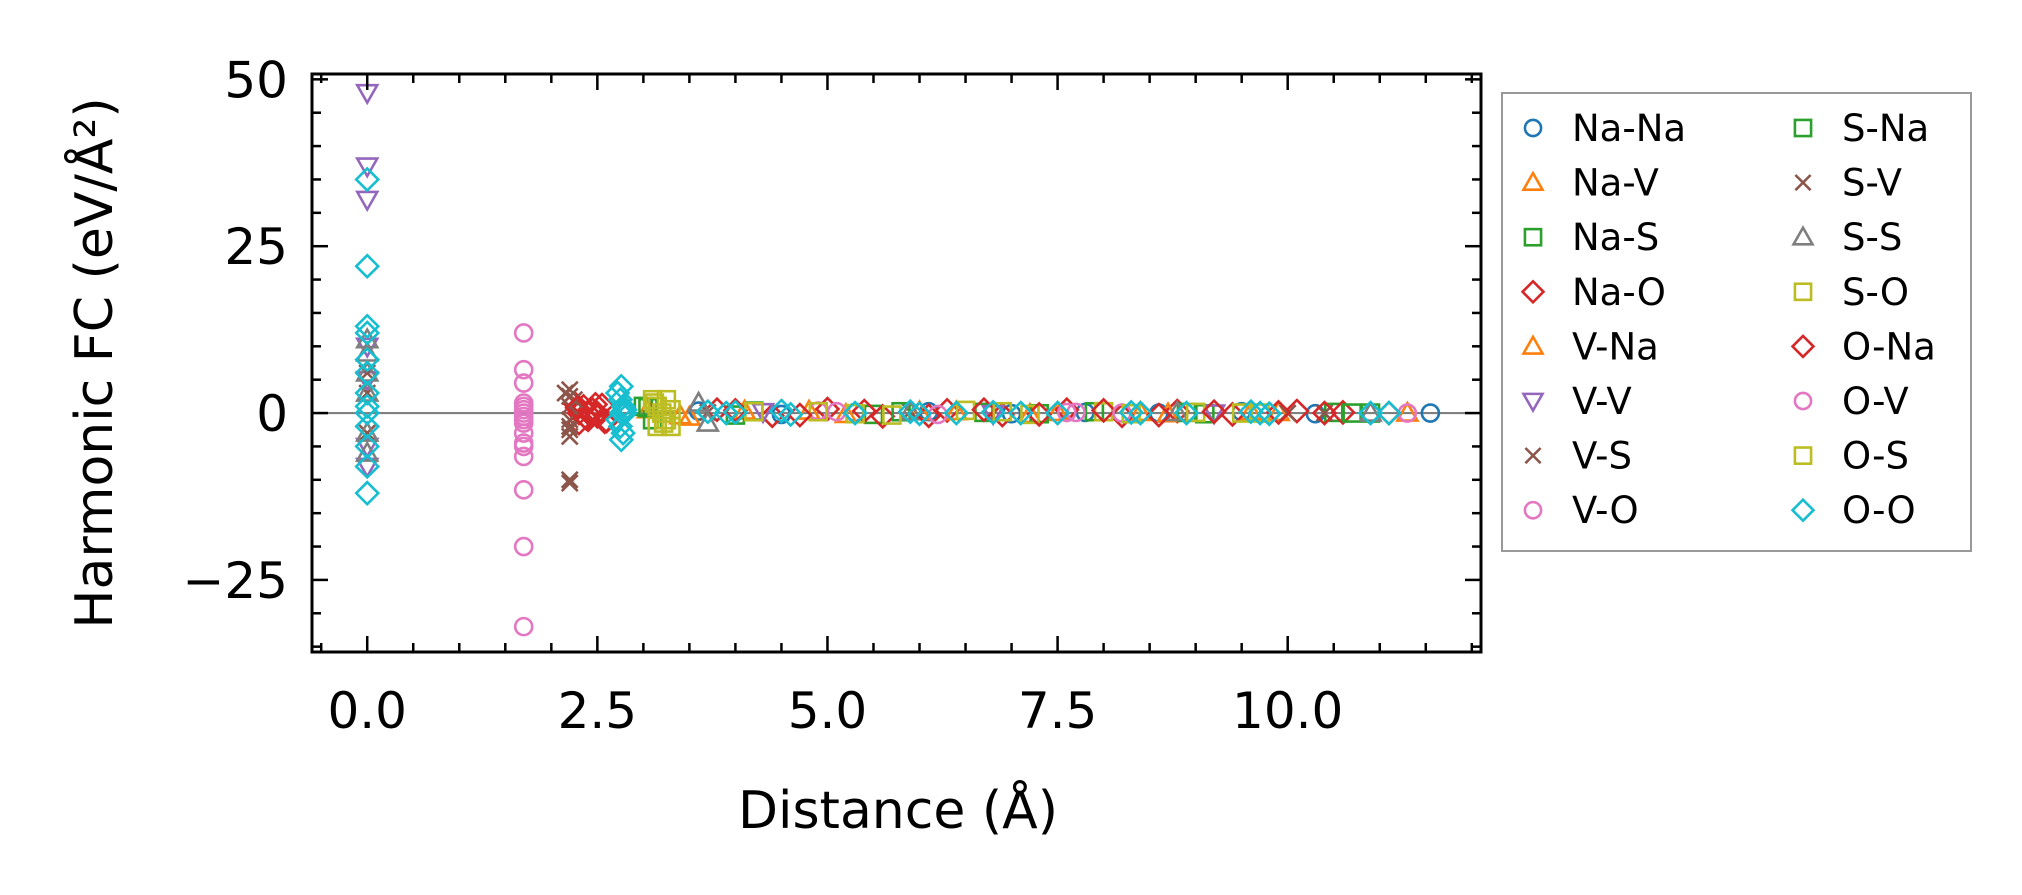  What do you see at coordinates (256, 247) in the screenshot?
I see `y-tick-label: 25` at bounding box center [256, 247].